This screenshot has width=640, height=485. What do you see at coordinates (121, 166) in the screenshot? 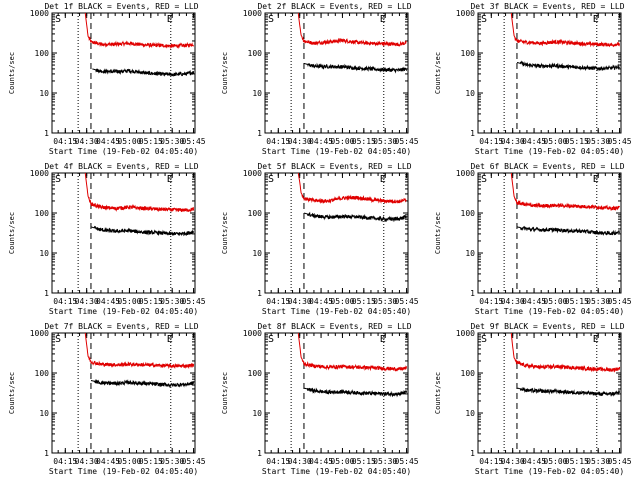
I see `panel-title: Det 4f BLACK = Events, RED = LLD` at bounding box center [121, 166].